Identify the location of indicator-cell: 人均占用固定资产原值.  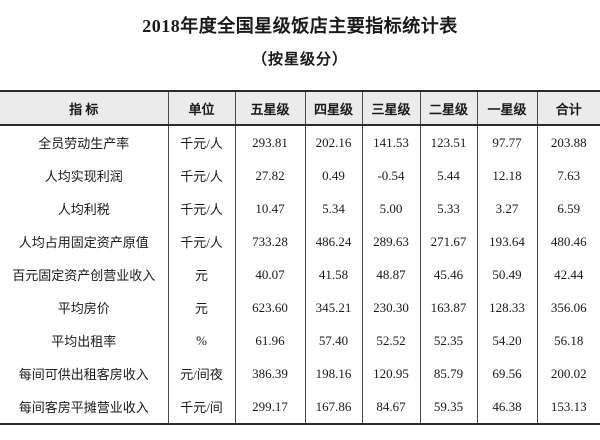
(84, 241).